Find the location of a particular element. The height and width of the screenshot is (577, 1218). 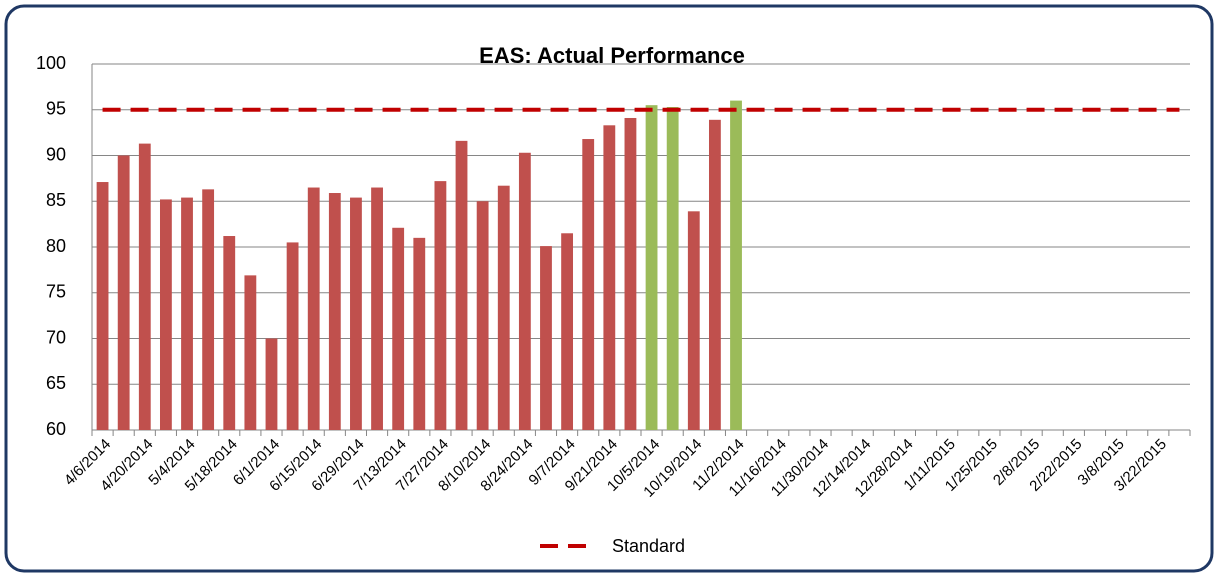

legend-label: Standard is located at coordinates (648, 546).